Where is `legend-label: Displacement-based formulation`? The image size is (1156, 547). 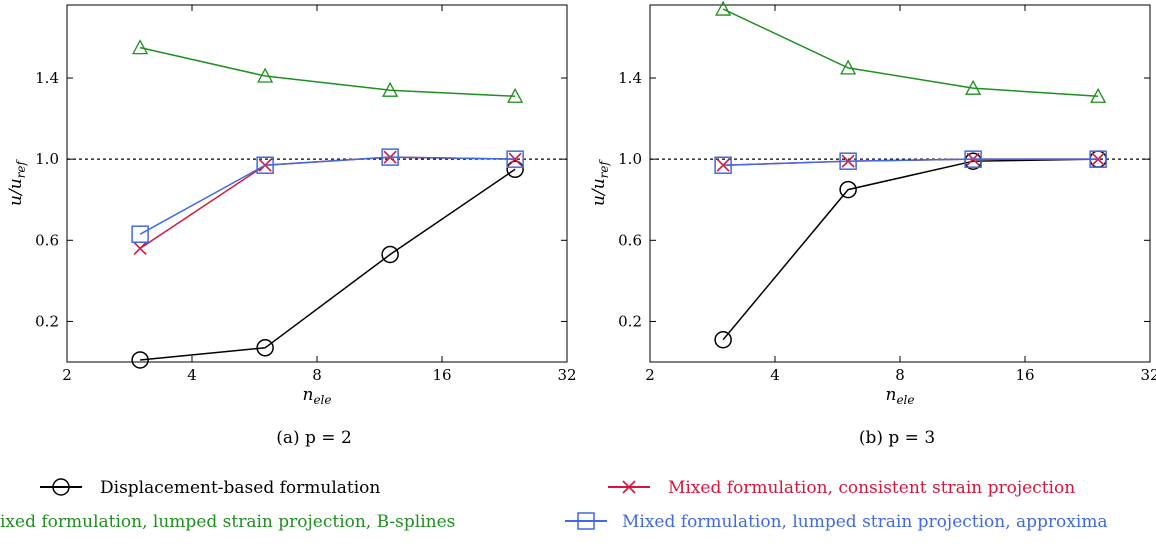
legend-label: Displacement-based formulation is located at coordinates (240, 488).